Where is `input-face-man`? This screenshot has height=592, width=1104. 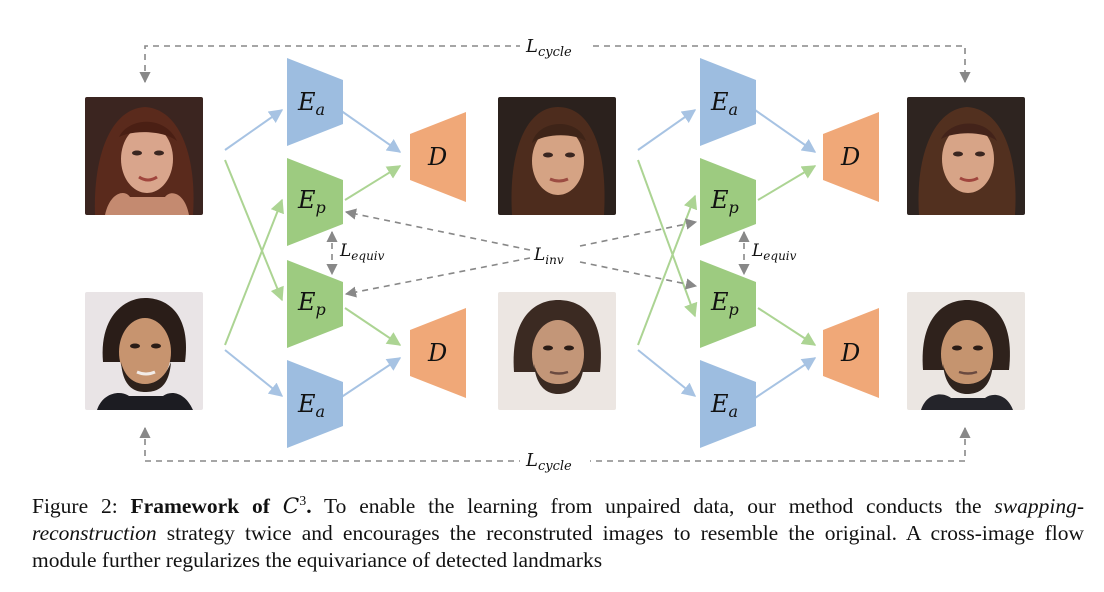 input-face-man is located at coordinates (144, 351).